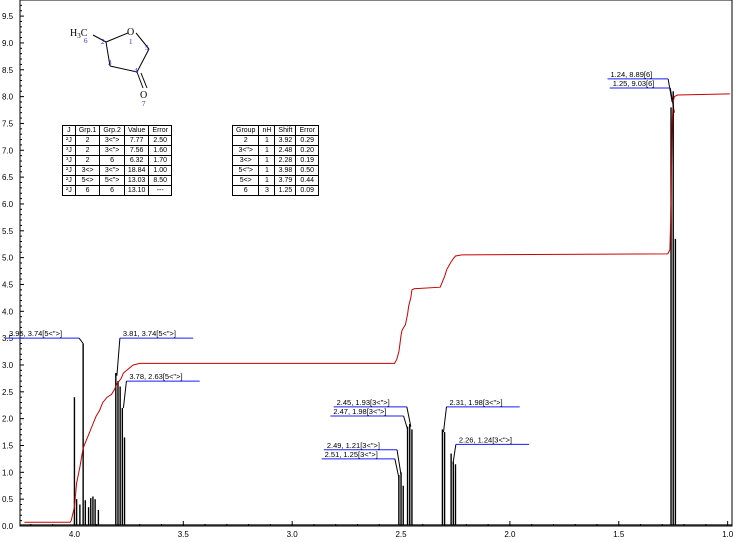 The width and height of the screenshot is (735, 542). Describe the element at coordinates (285, 140) in the screenshot. I see `table-cell: 3.92` at that location.